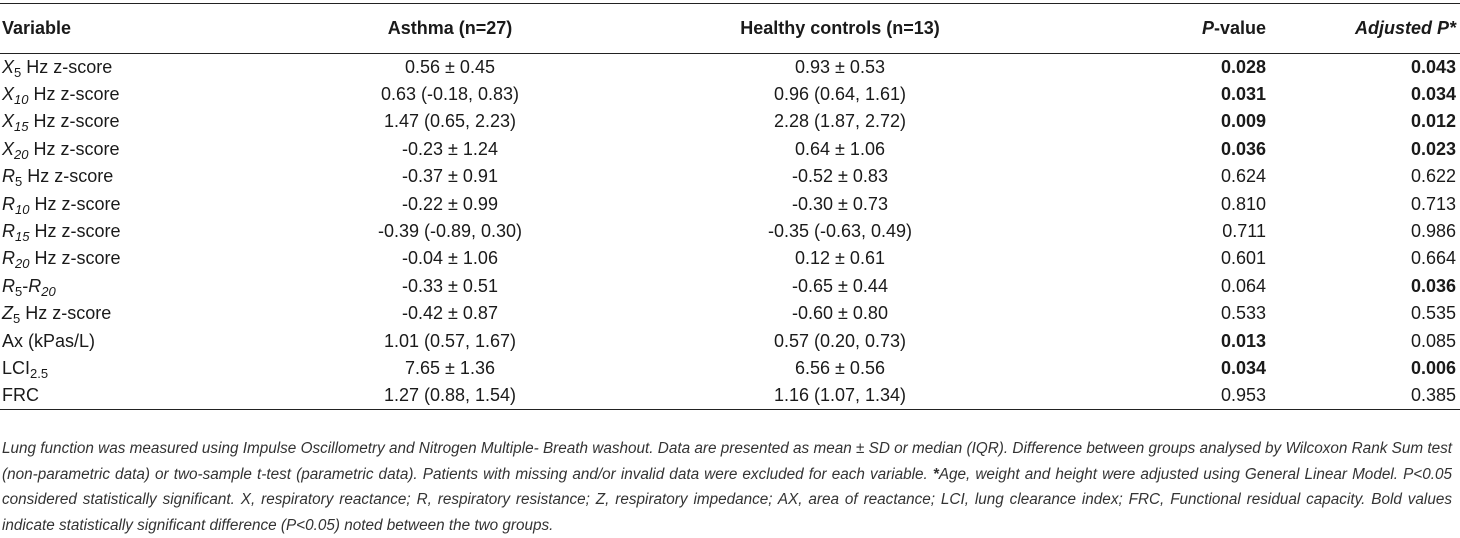 The width and height of the screenshot is (1460, 538). What do you see at coordinates (450, 313) in the screenshot?
I see `asthma-value: -0.42 ± 0.87` at bounding box center [450, 313].